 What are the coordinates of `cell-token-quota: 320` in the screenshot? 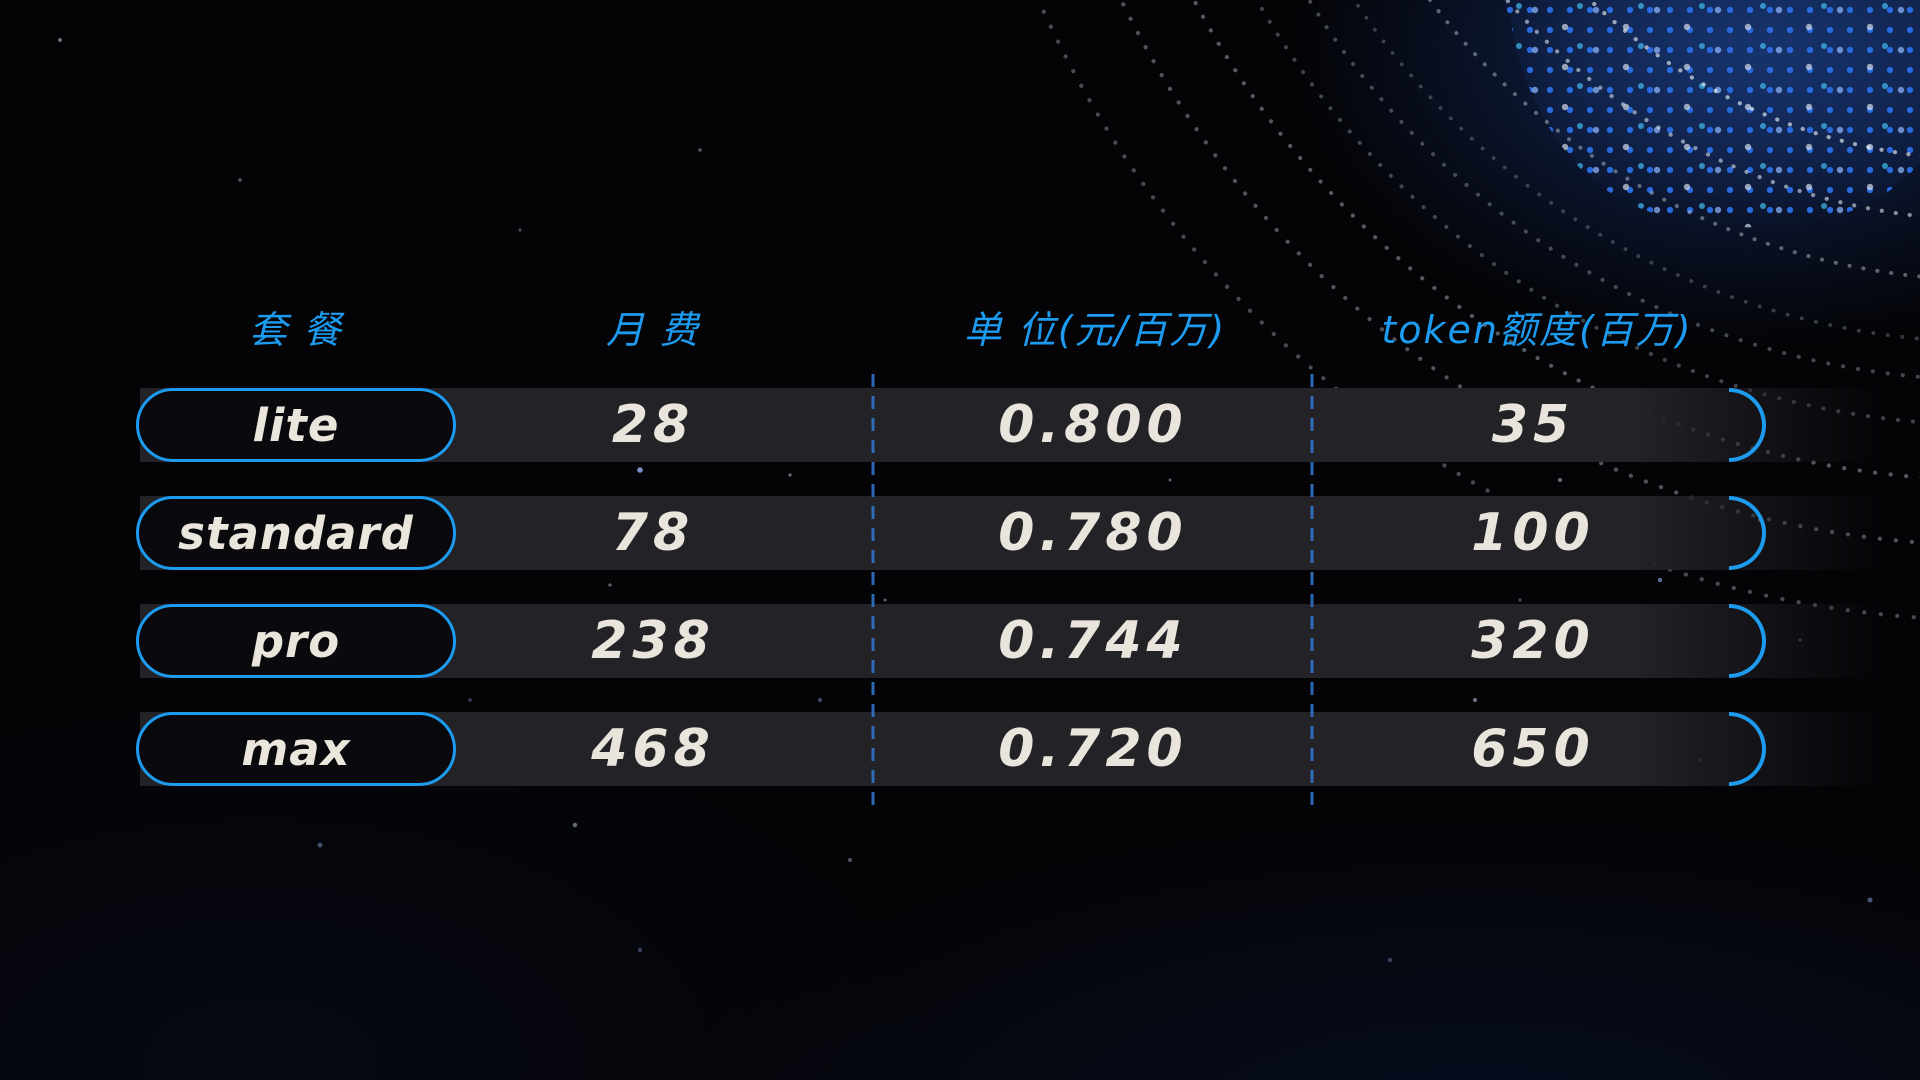 It's located at (1533, 641).